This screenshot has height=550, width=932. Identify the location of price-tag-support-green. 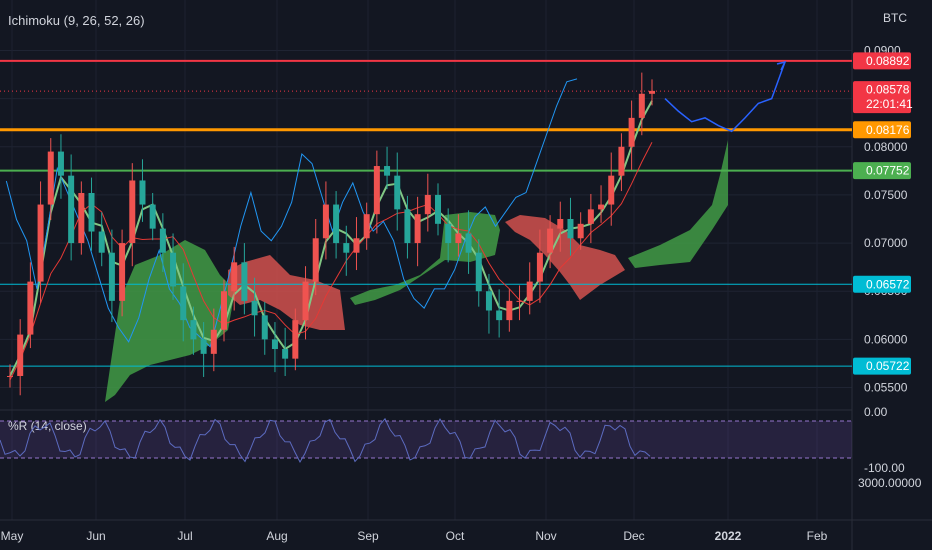
(882, 171).